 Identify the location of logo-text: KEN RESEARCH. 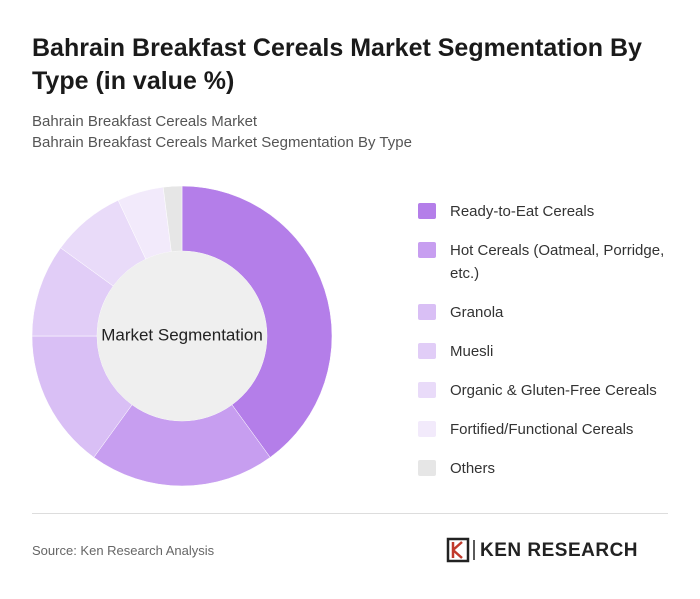
(559, 550).